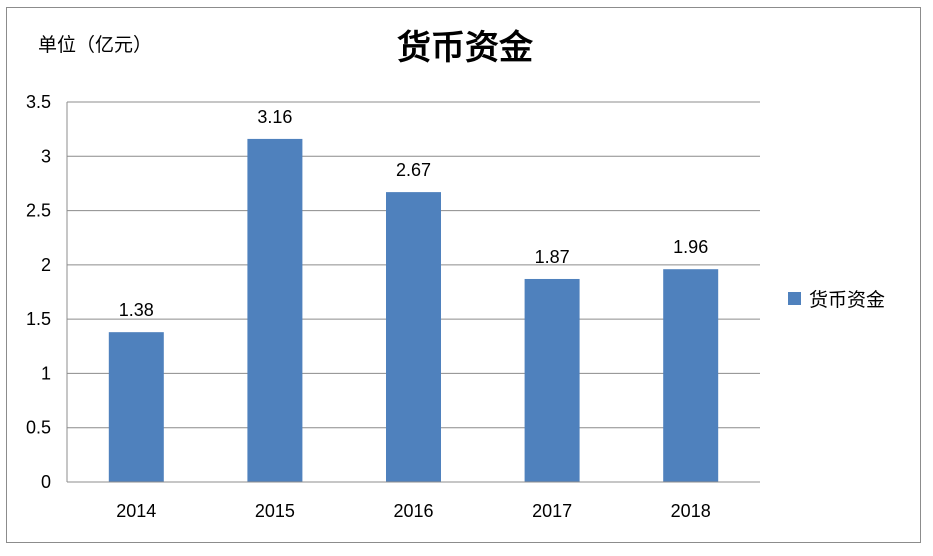 The width and height of the screenshot is (933, 556). I want to click on y-axis-ticks: 0 0.5 1 1.5 2 2.5 3 3.5, so click(38, 292).